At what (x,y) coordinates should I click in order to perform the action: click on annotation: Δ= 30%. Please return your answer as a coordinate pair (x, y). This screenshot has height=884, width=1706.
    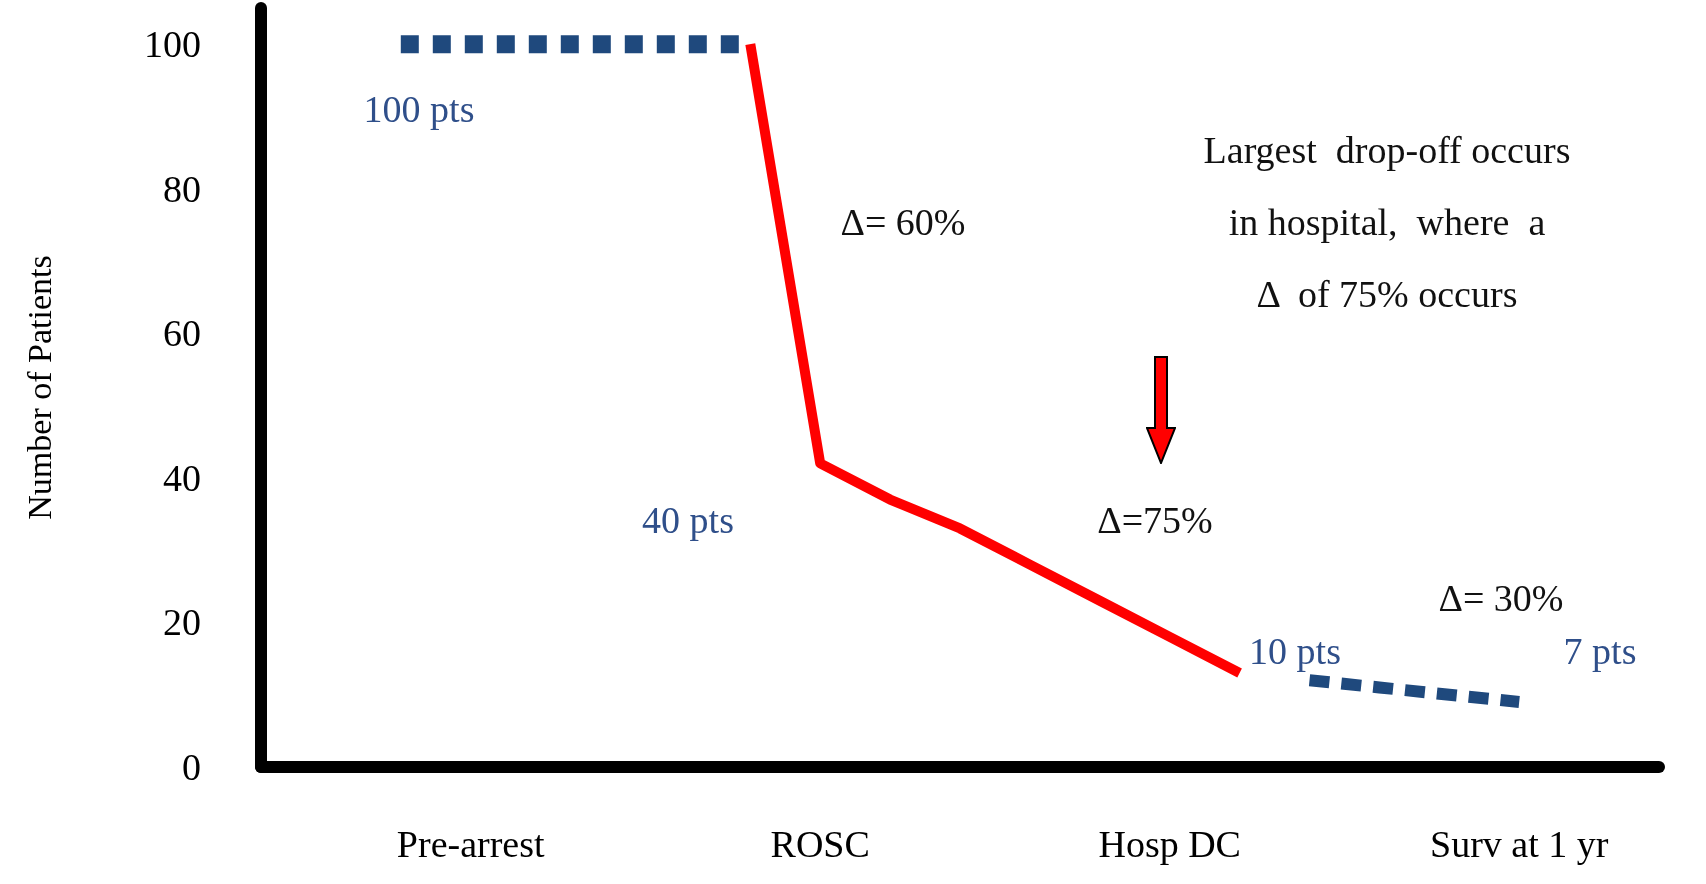
    Looking at the image, I should click on (1501, 598).